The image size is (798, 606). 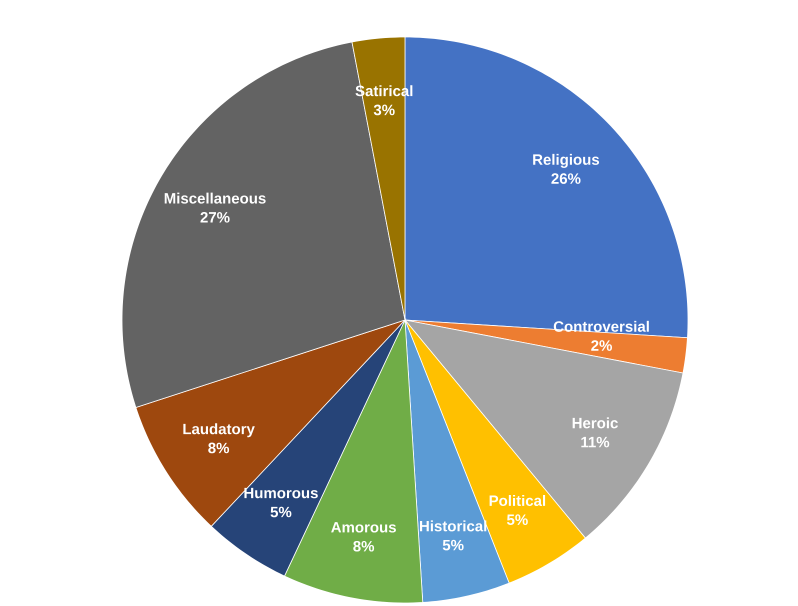 What do you see at coordinates (215, 198) in the screenshot?
I see `slice-label: Miscellaneous` at bounding box center [215, 198].